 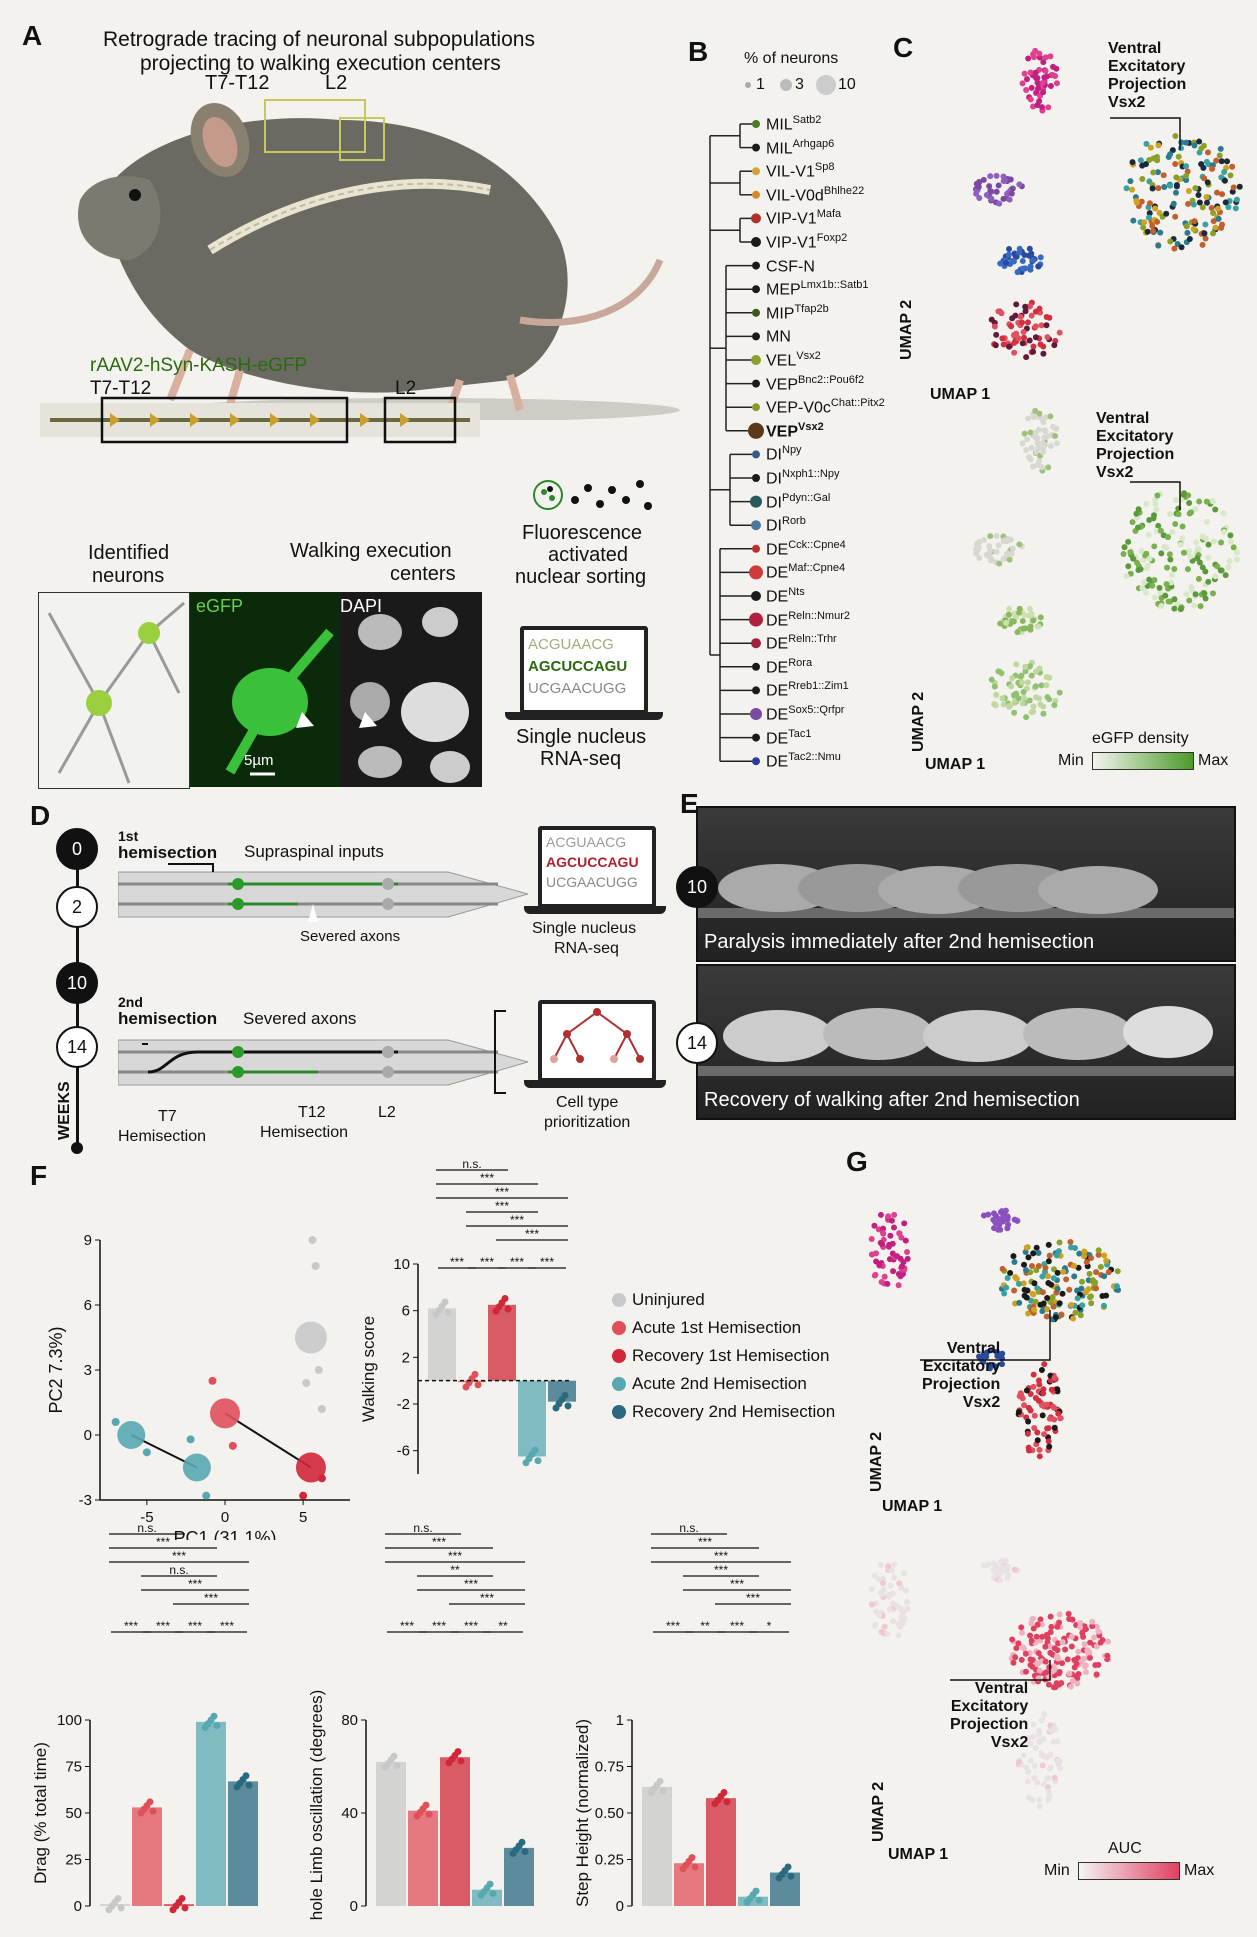 I want to click on spinal-cord-strip, so click(x=260, y=420).